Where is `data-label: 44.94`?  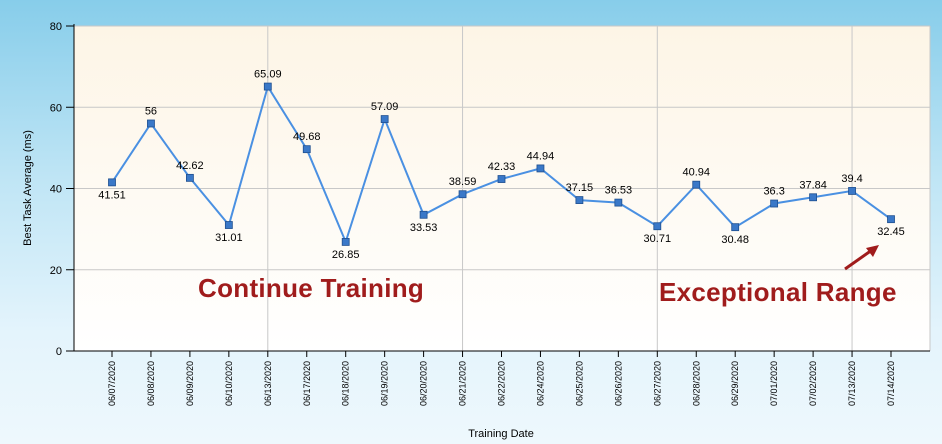 data-label: 44.94 is located at coordinates (541, 156).